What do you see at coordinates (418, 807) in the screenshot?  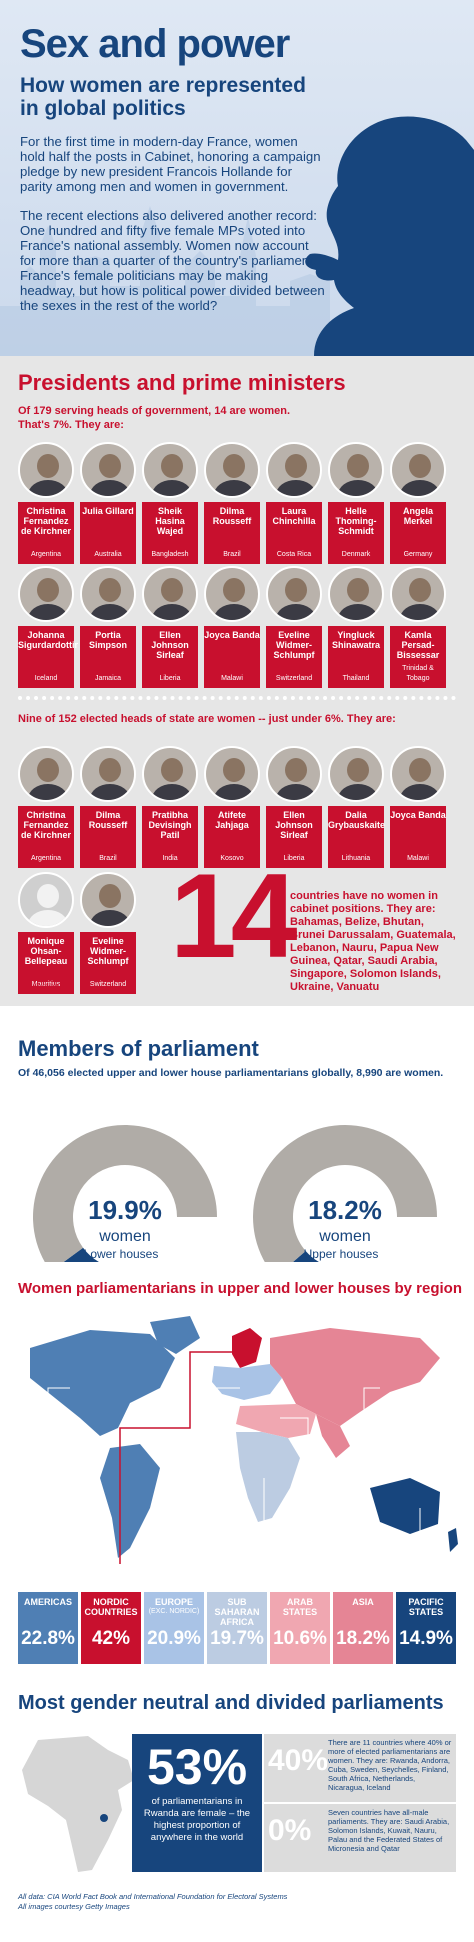 I see `leader-card: Joyca Banda Malawi` at bounding box center [418, 807].